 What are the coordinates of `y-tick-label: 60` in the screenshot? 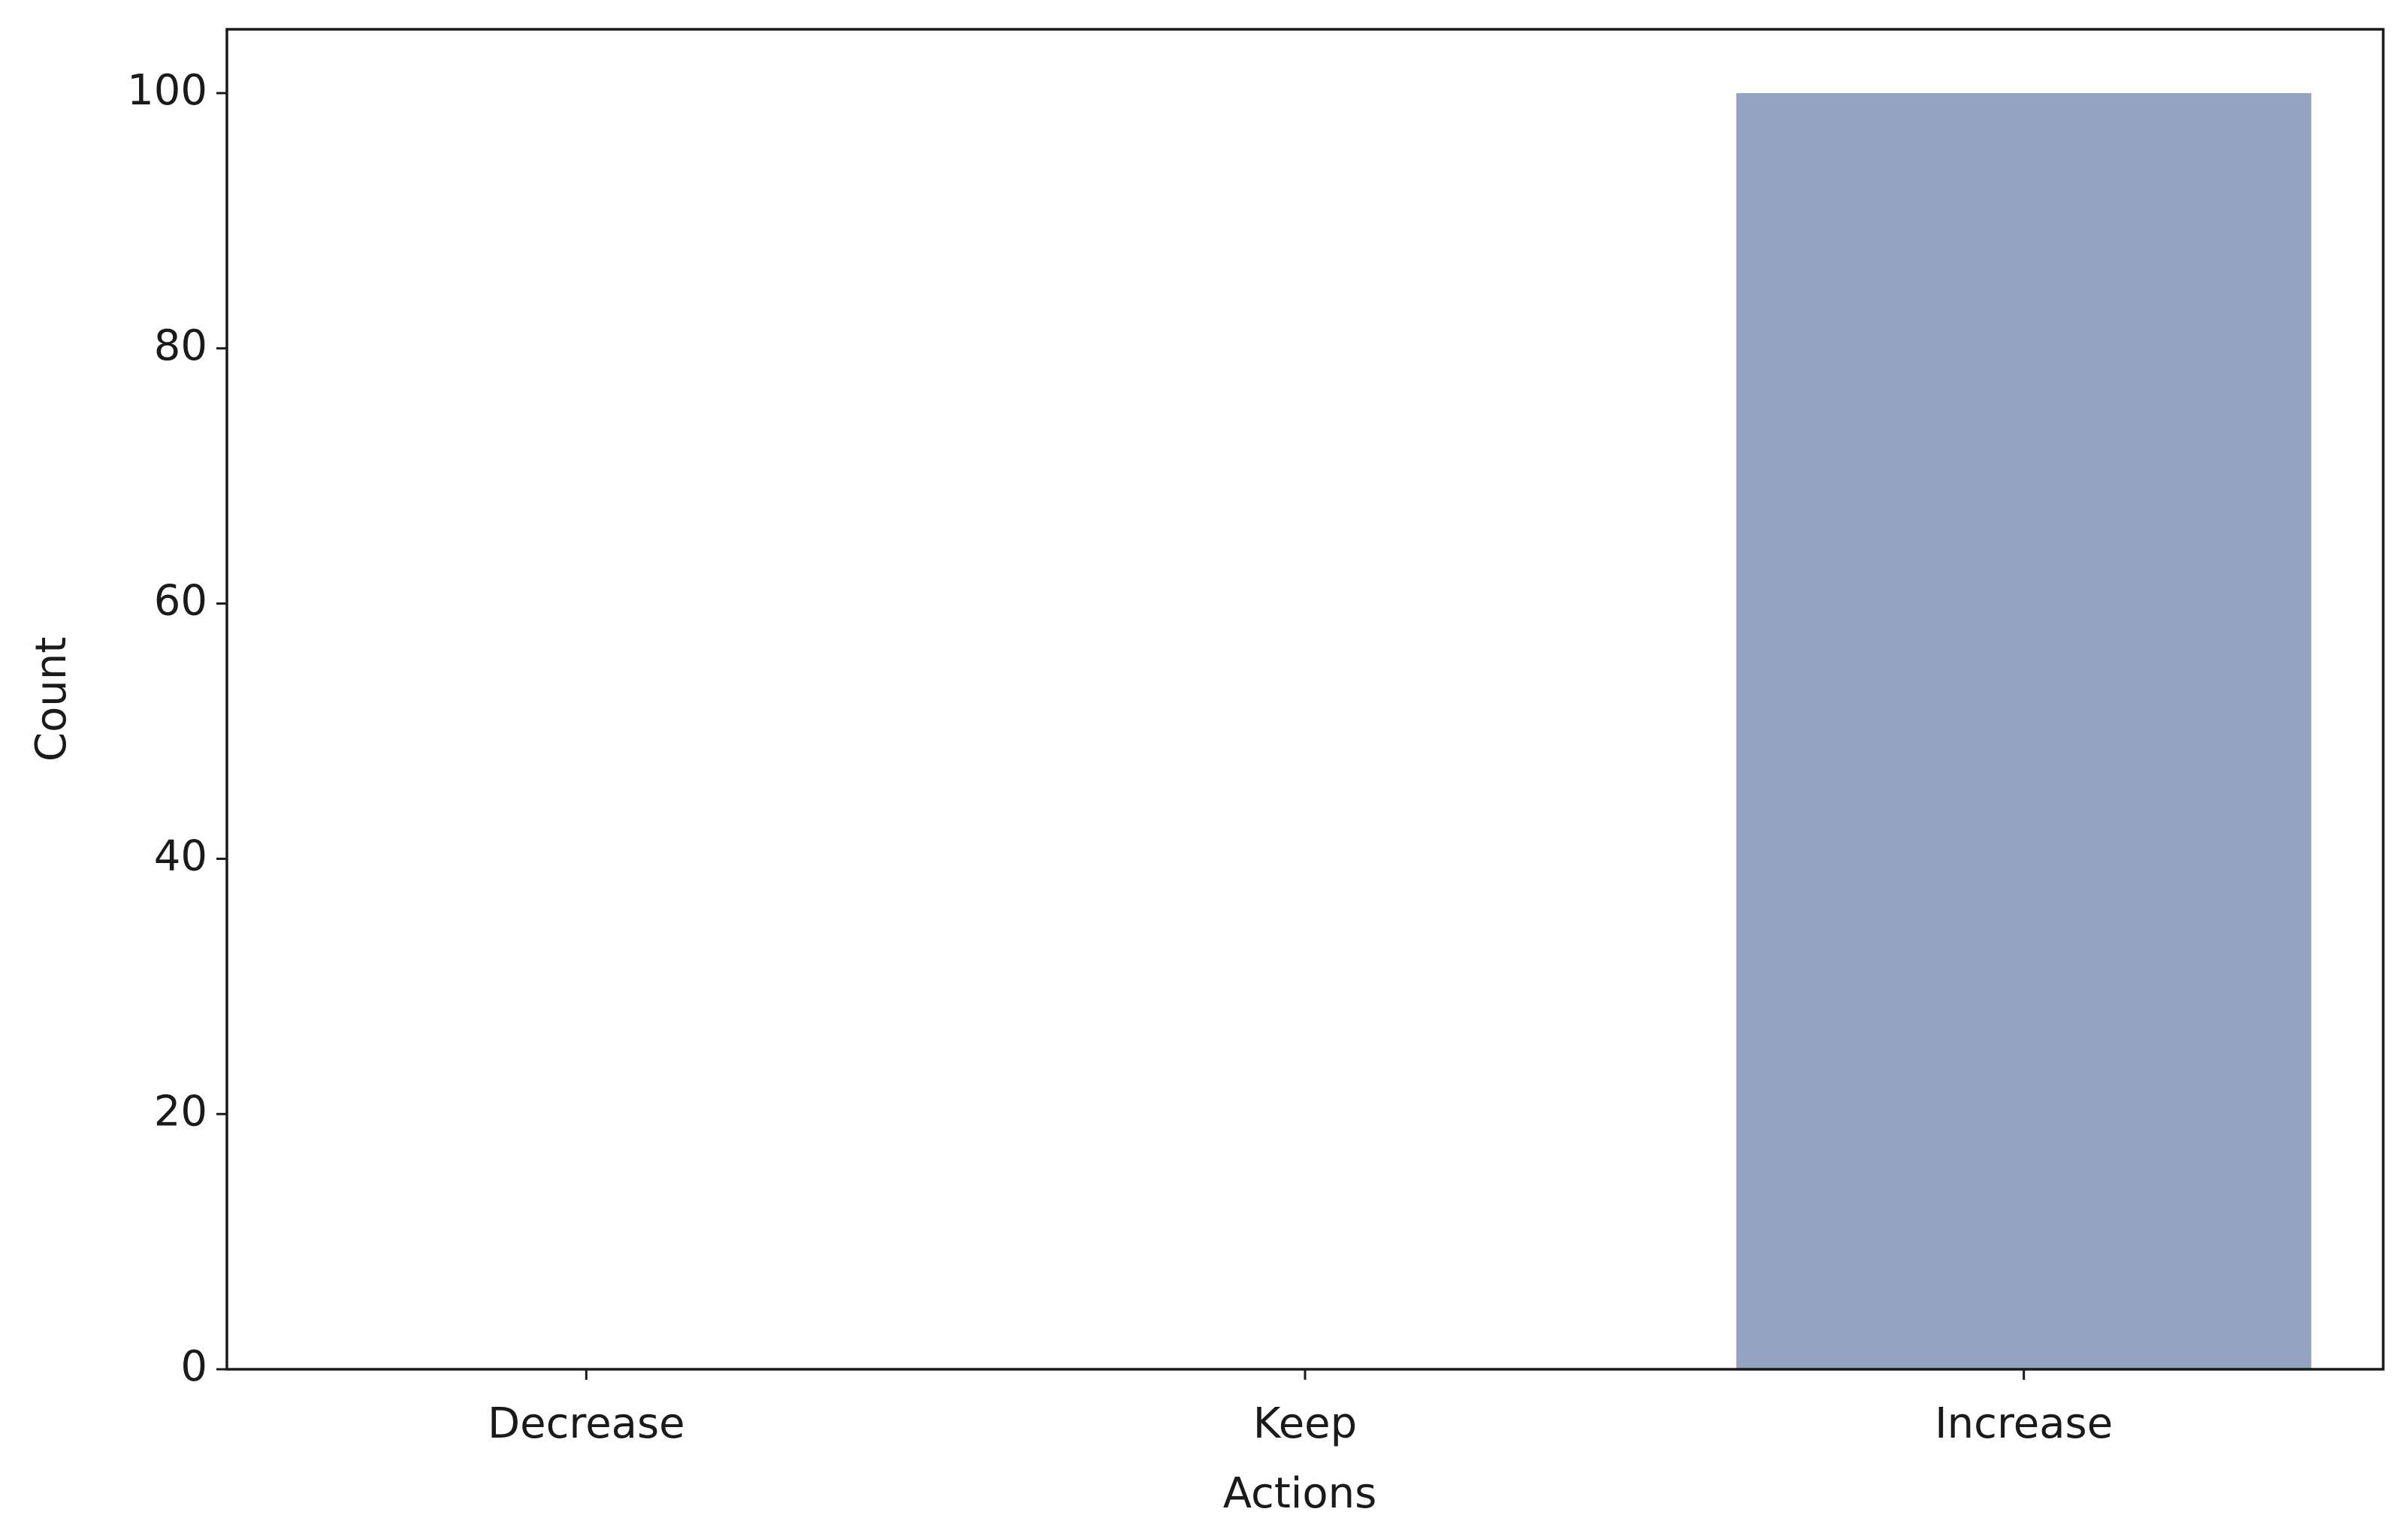 It's located at (180, 601).